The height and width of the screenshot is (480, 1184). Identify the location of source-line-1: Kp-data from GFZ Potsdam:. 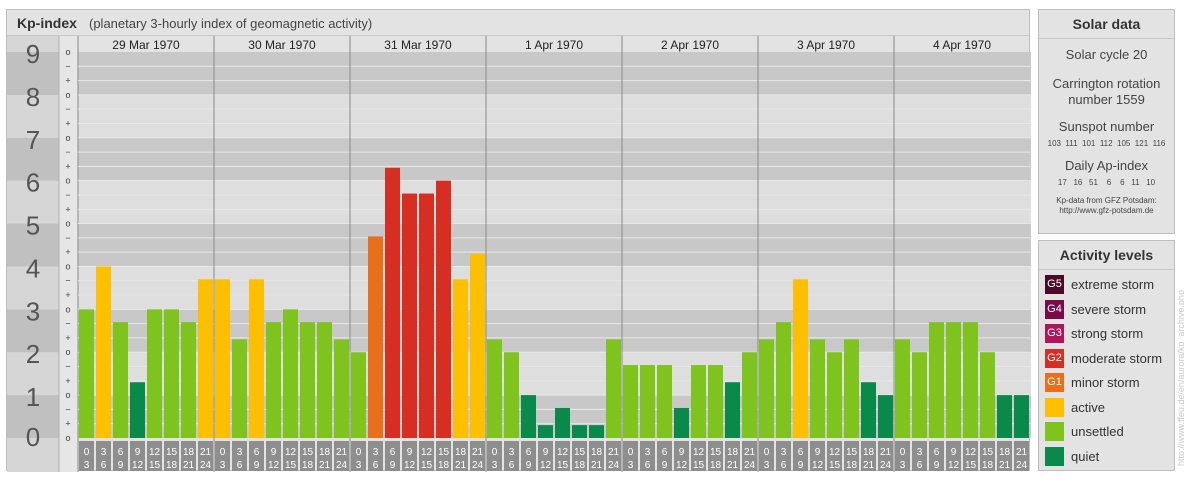
(1106, 200).